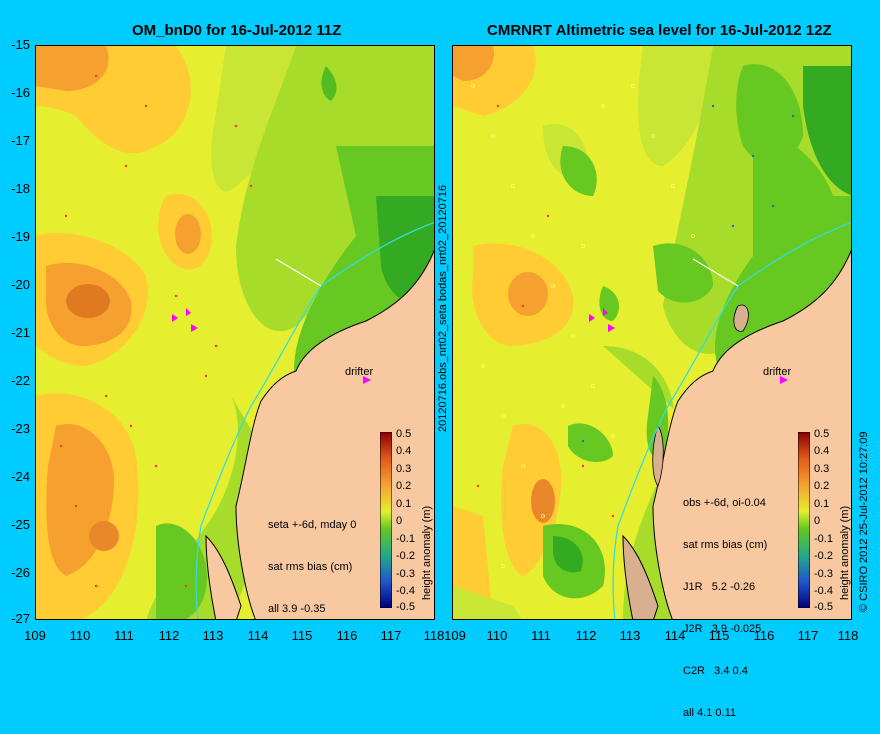  What do you see at coordinates (710, 713) in the screenshot?
I see `stats-line: all 4.1 0.11` at bounding box center [710, 713].